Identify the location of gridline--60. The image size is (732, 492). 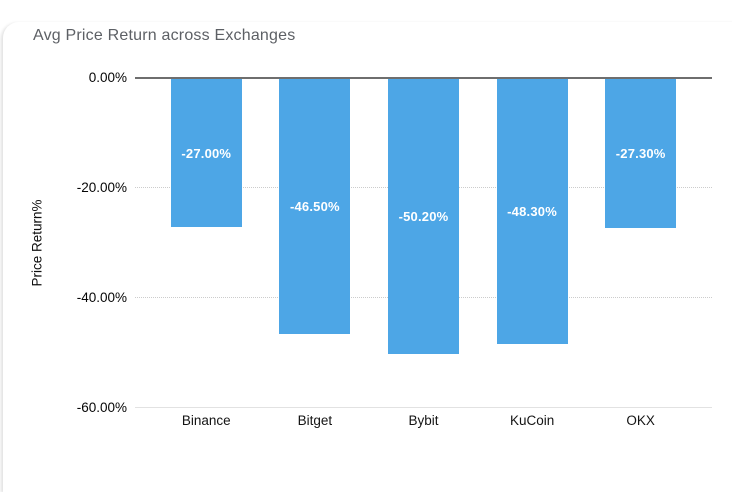
(423, 407).